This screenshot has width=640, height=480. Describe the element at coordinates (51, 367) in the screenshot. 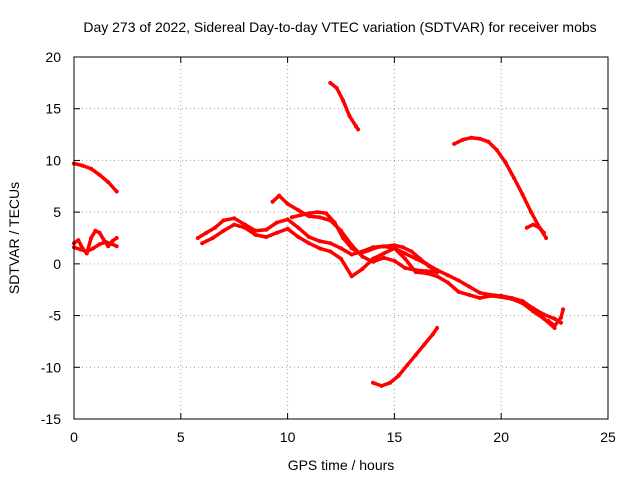

I see `y-tick-label: -10` at that location.